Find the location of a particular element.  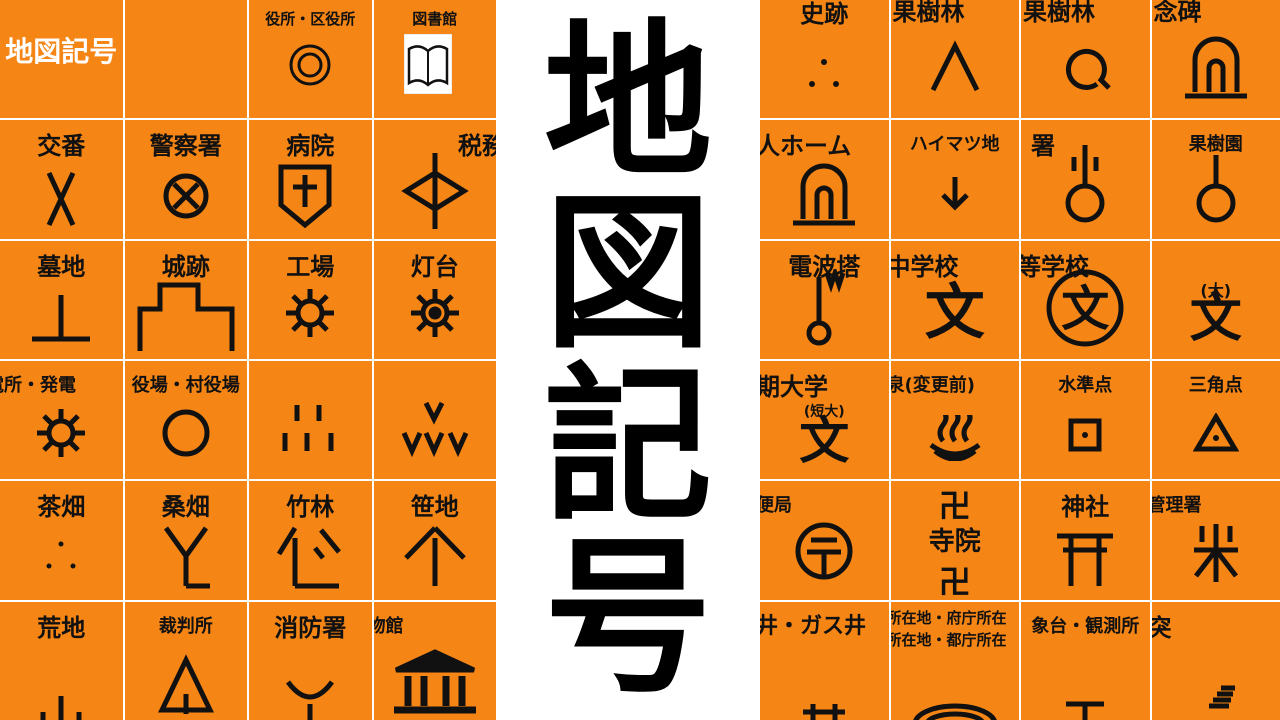

title-char: 地 is located at coordinates (628, 102).